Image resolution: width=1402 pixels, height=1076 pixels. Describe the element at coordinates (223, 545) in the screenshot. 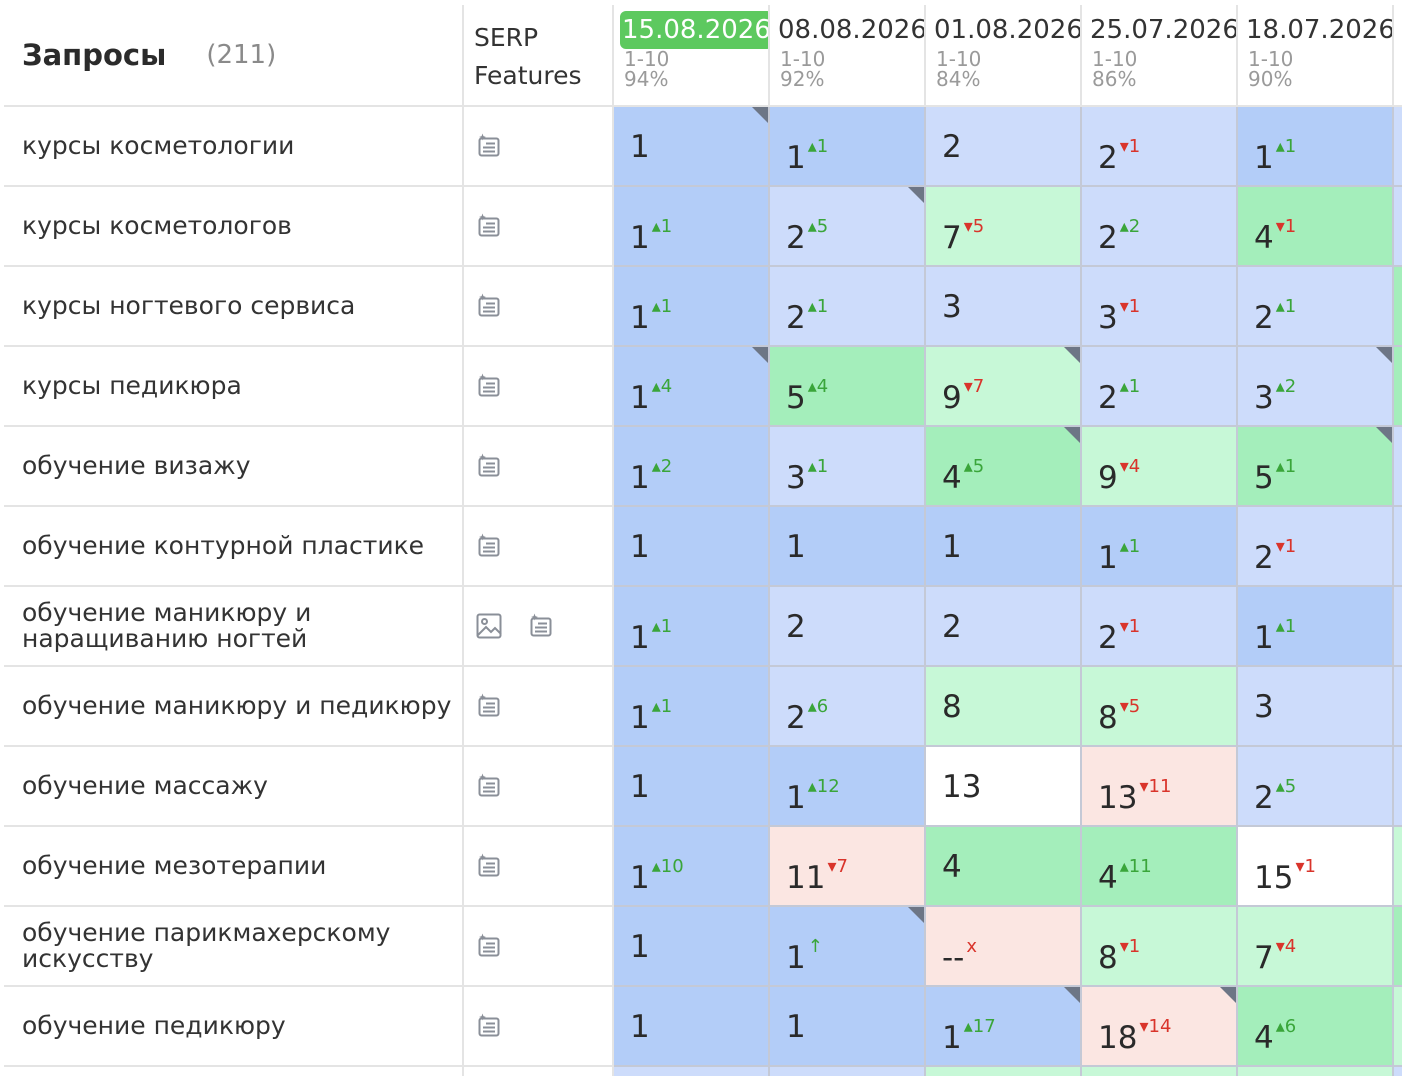

I see `query-text: обучение контурной пластике` at that location.